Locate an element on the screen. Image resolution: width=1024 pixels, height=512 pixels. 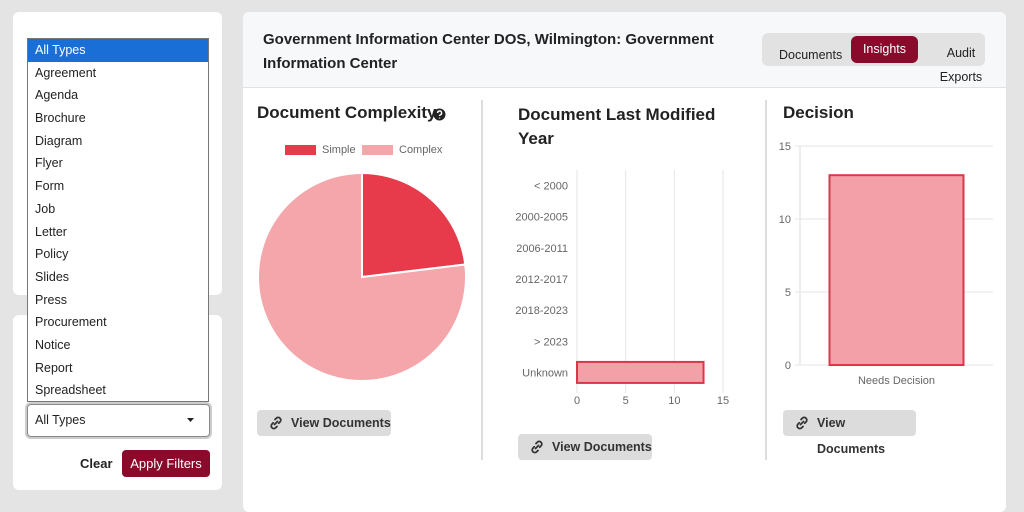
chart-title: Document Last Modified Year is located at coordinates (617, 126).